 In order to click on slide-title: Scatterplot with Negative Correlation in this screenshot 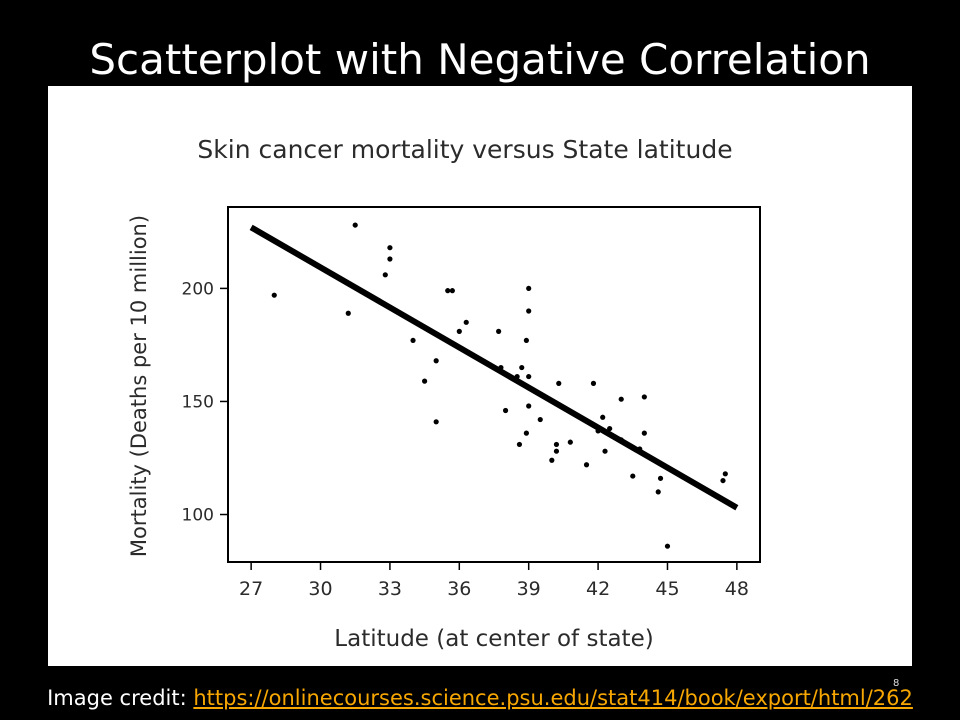, I will do `click(480, 59)`.